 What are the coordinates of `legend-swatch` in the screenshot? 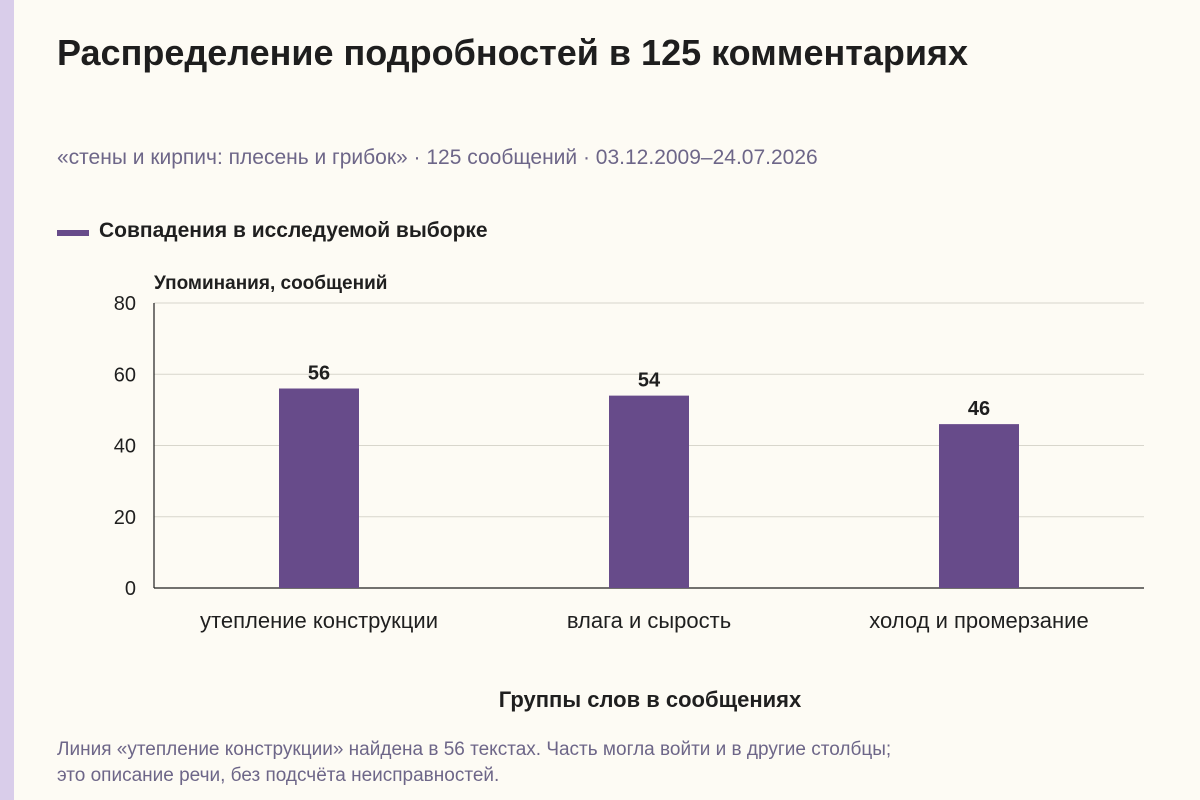 It's located at (73, 233).